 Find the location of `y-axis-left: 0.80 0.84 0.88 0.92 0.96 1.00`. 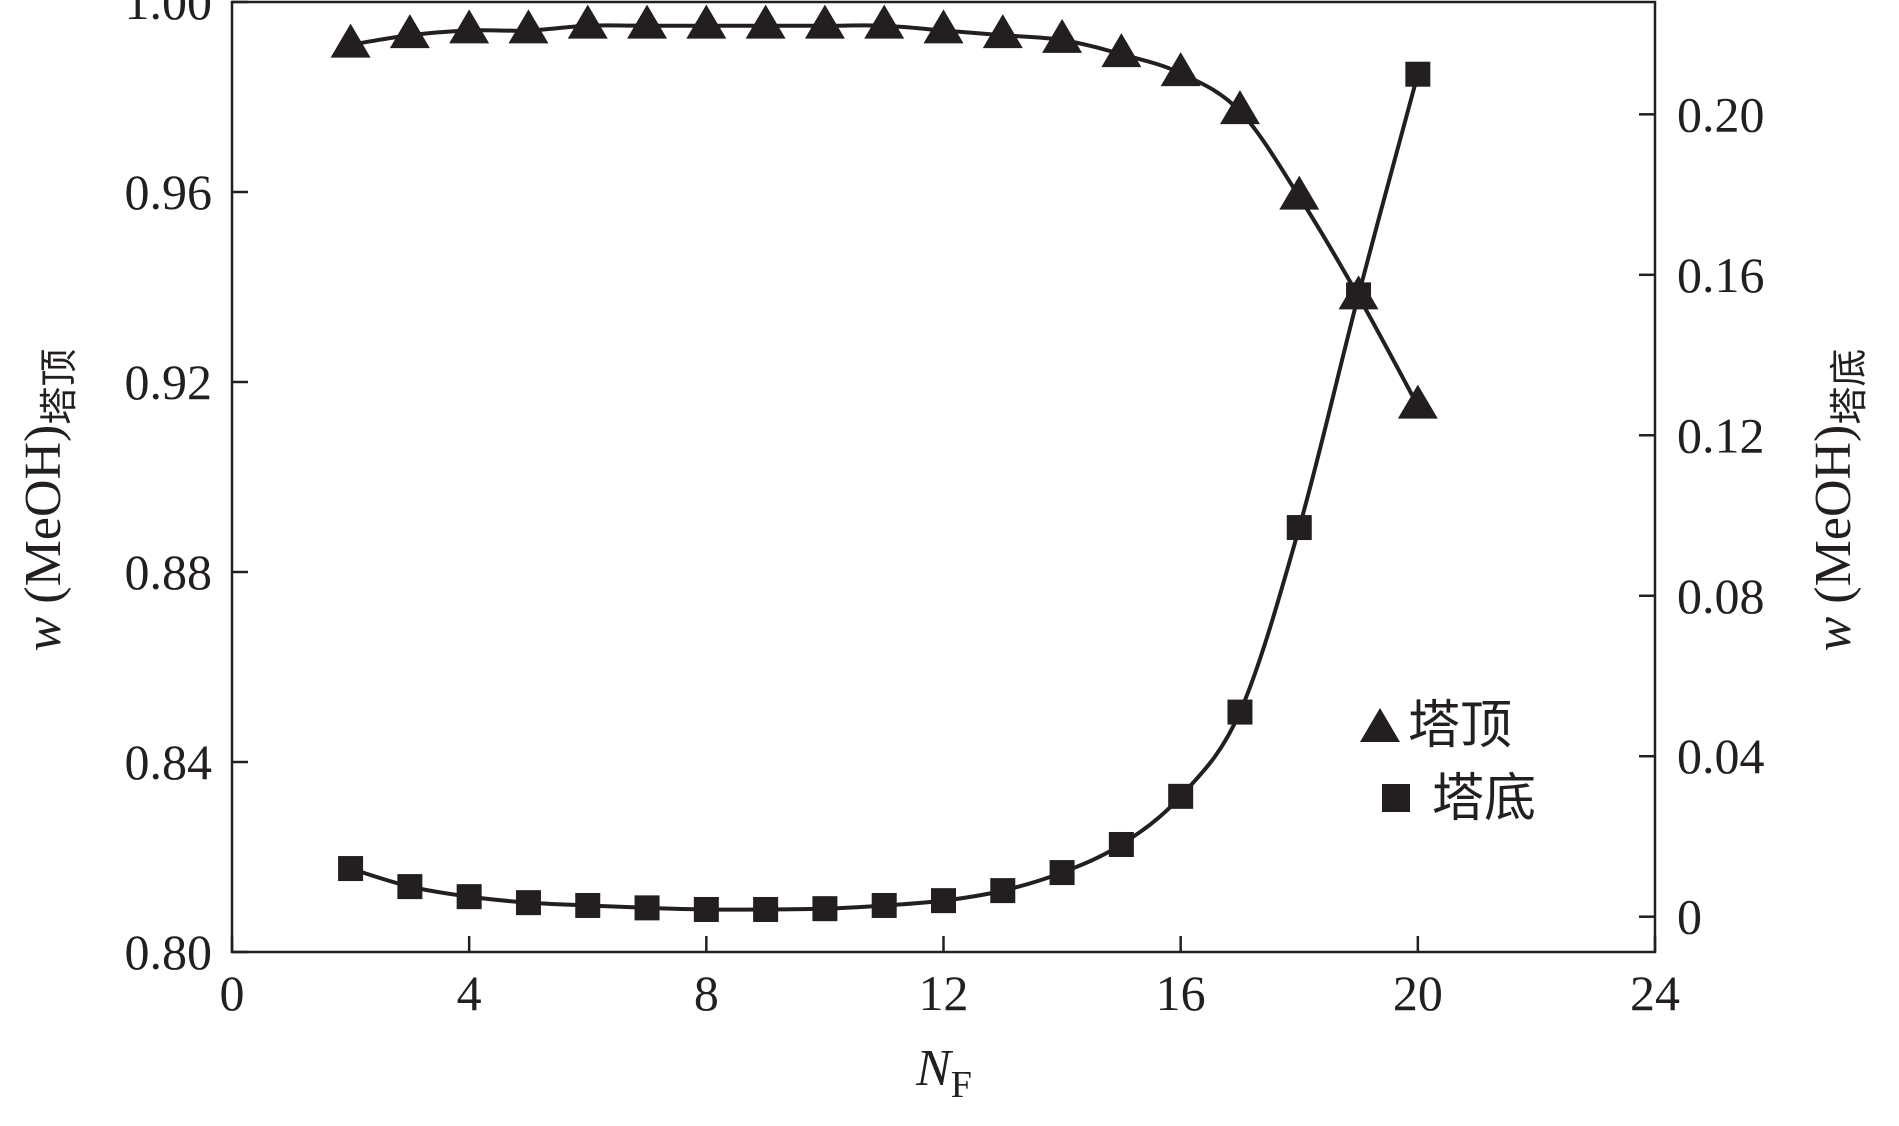

y-axis-left: 0.80 0.84 0.88 0.92 0.96 1.00 is located at coordinates (186, 490).